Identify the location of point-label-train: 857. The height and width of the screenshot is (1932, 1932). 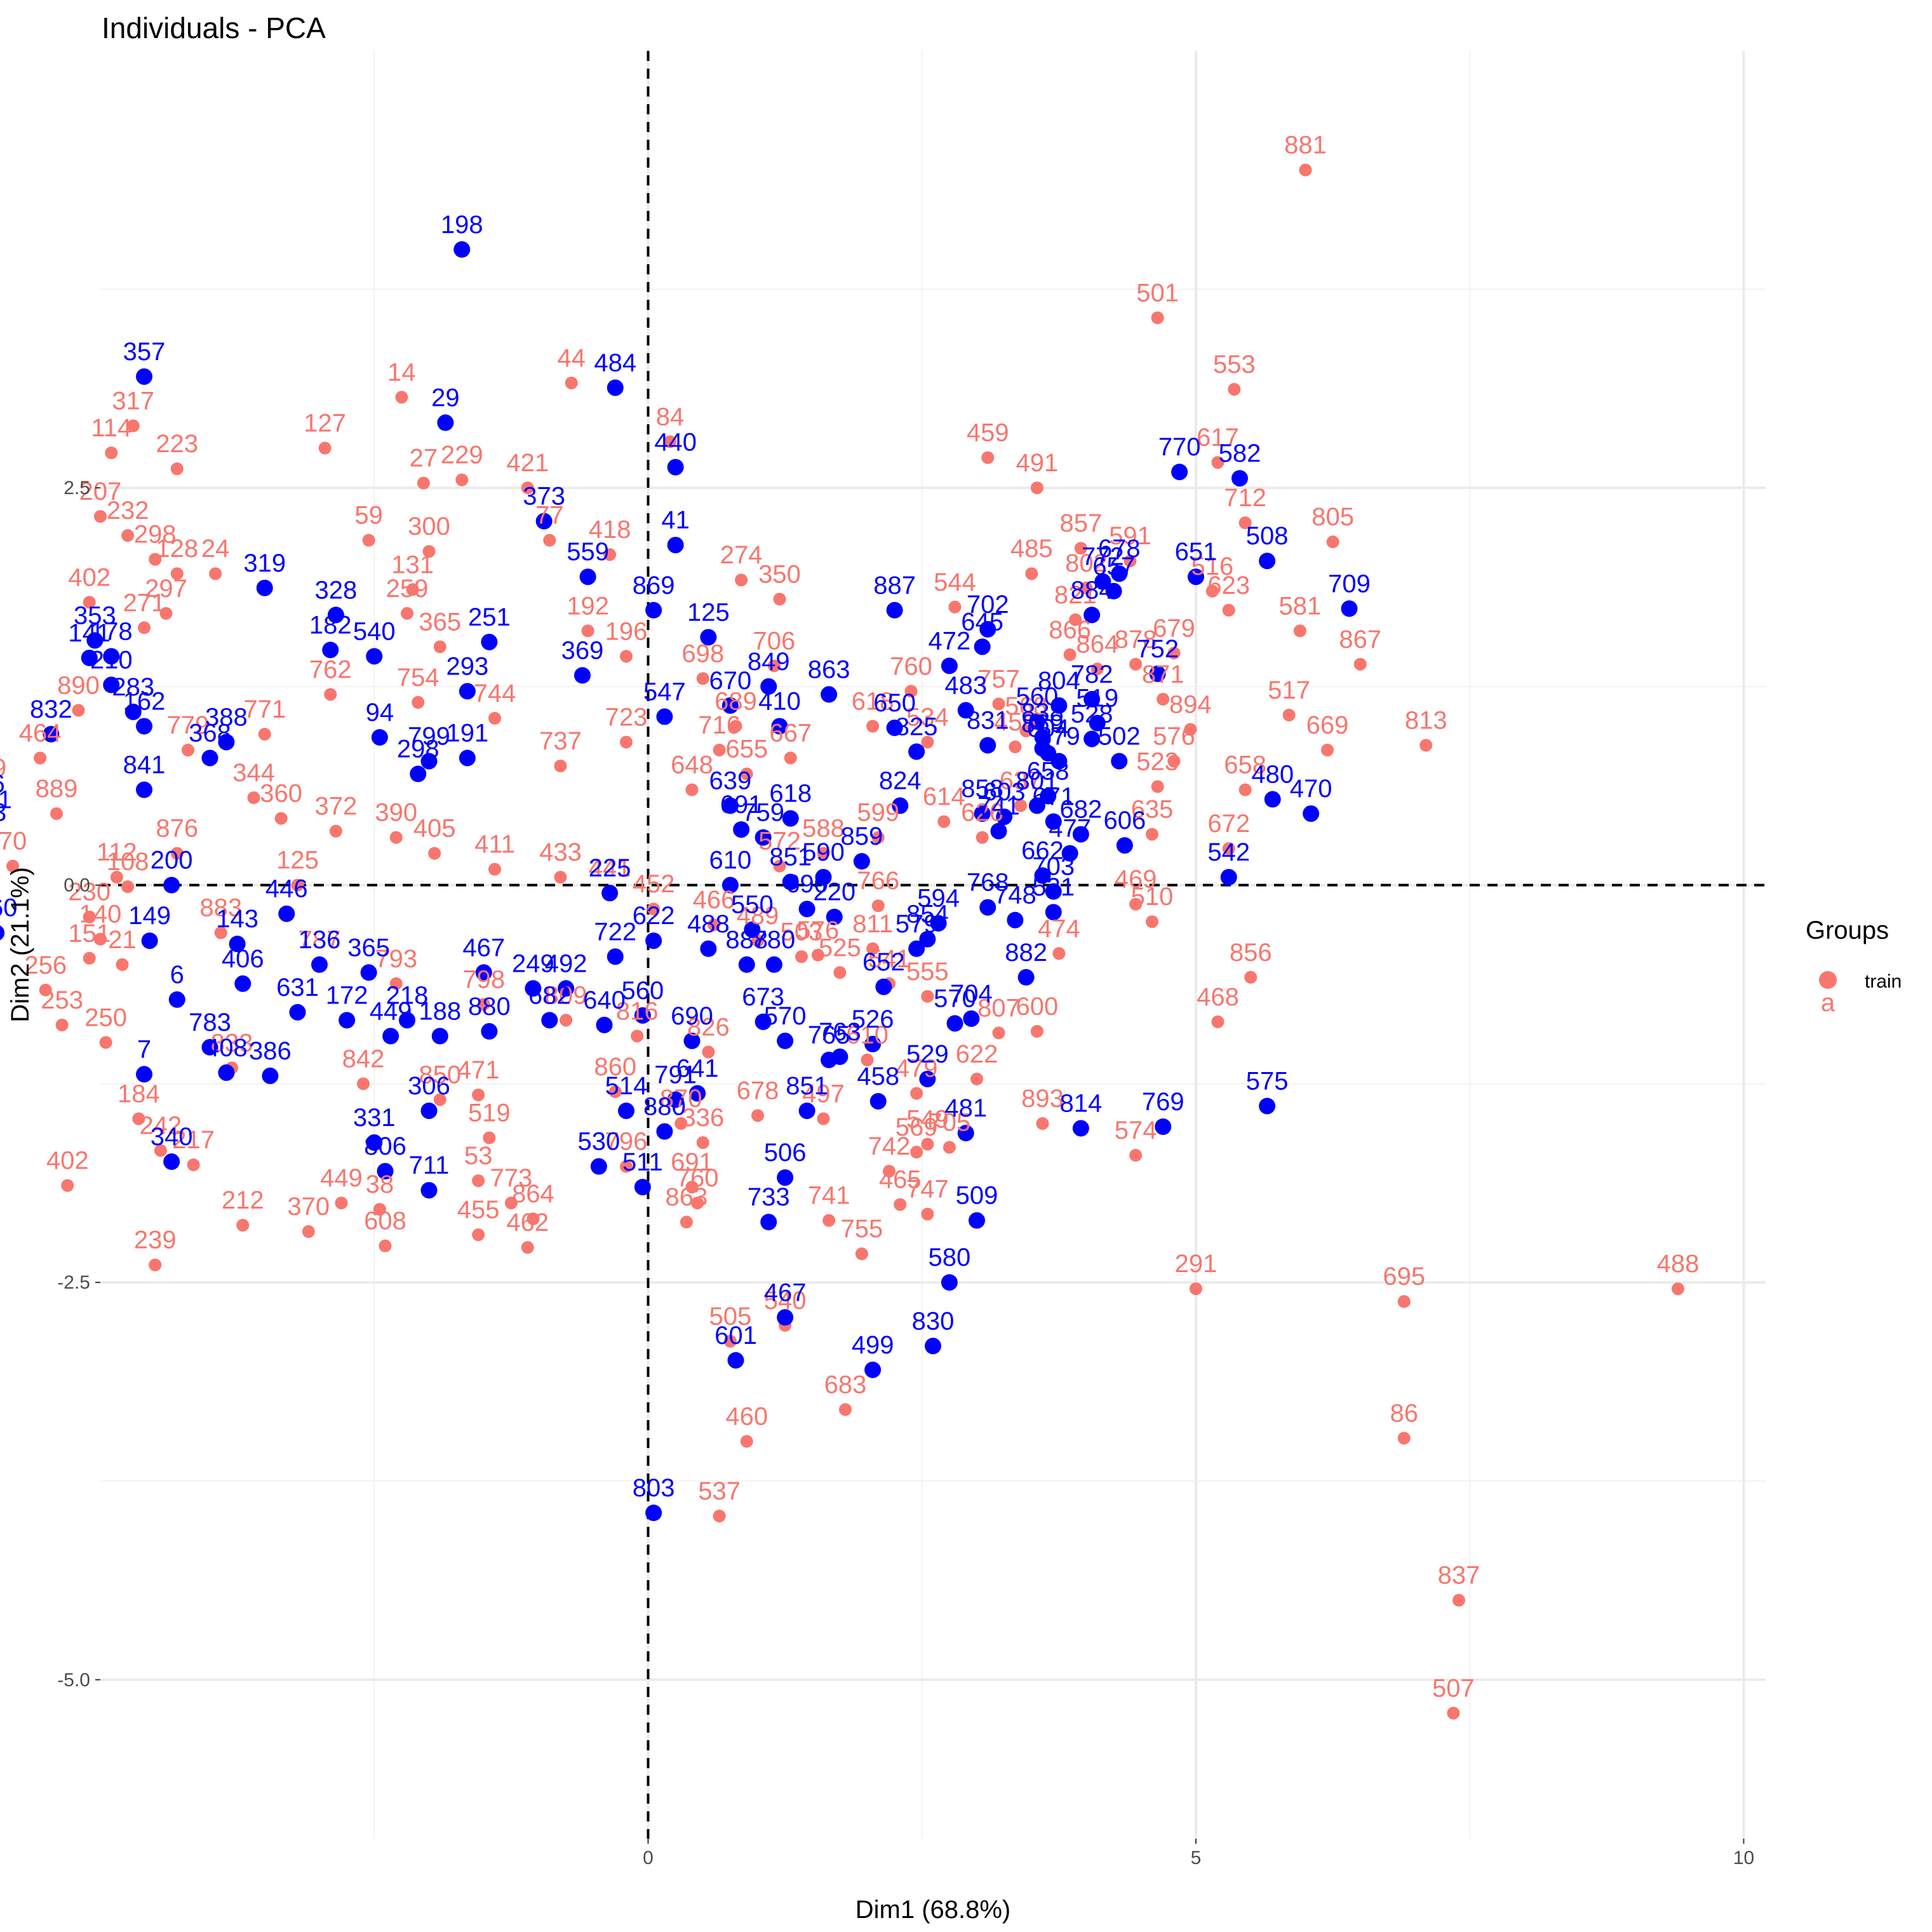
(1081, 523).